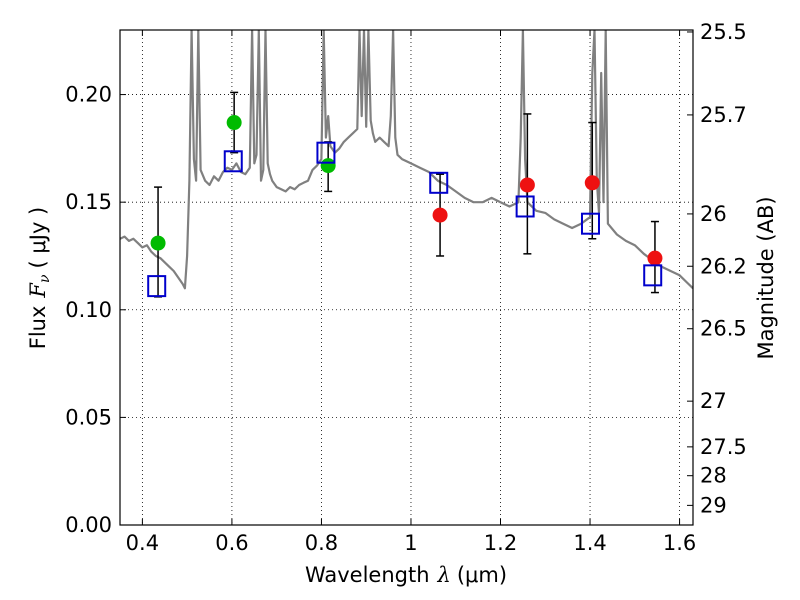  Describe the element at coordinates (88, 95) in the screenshot. I see `y-tick-label: 0.20` at that location.